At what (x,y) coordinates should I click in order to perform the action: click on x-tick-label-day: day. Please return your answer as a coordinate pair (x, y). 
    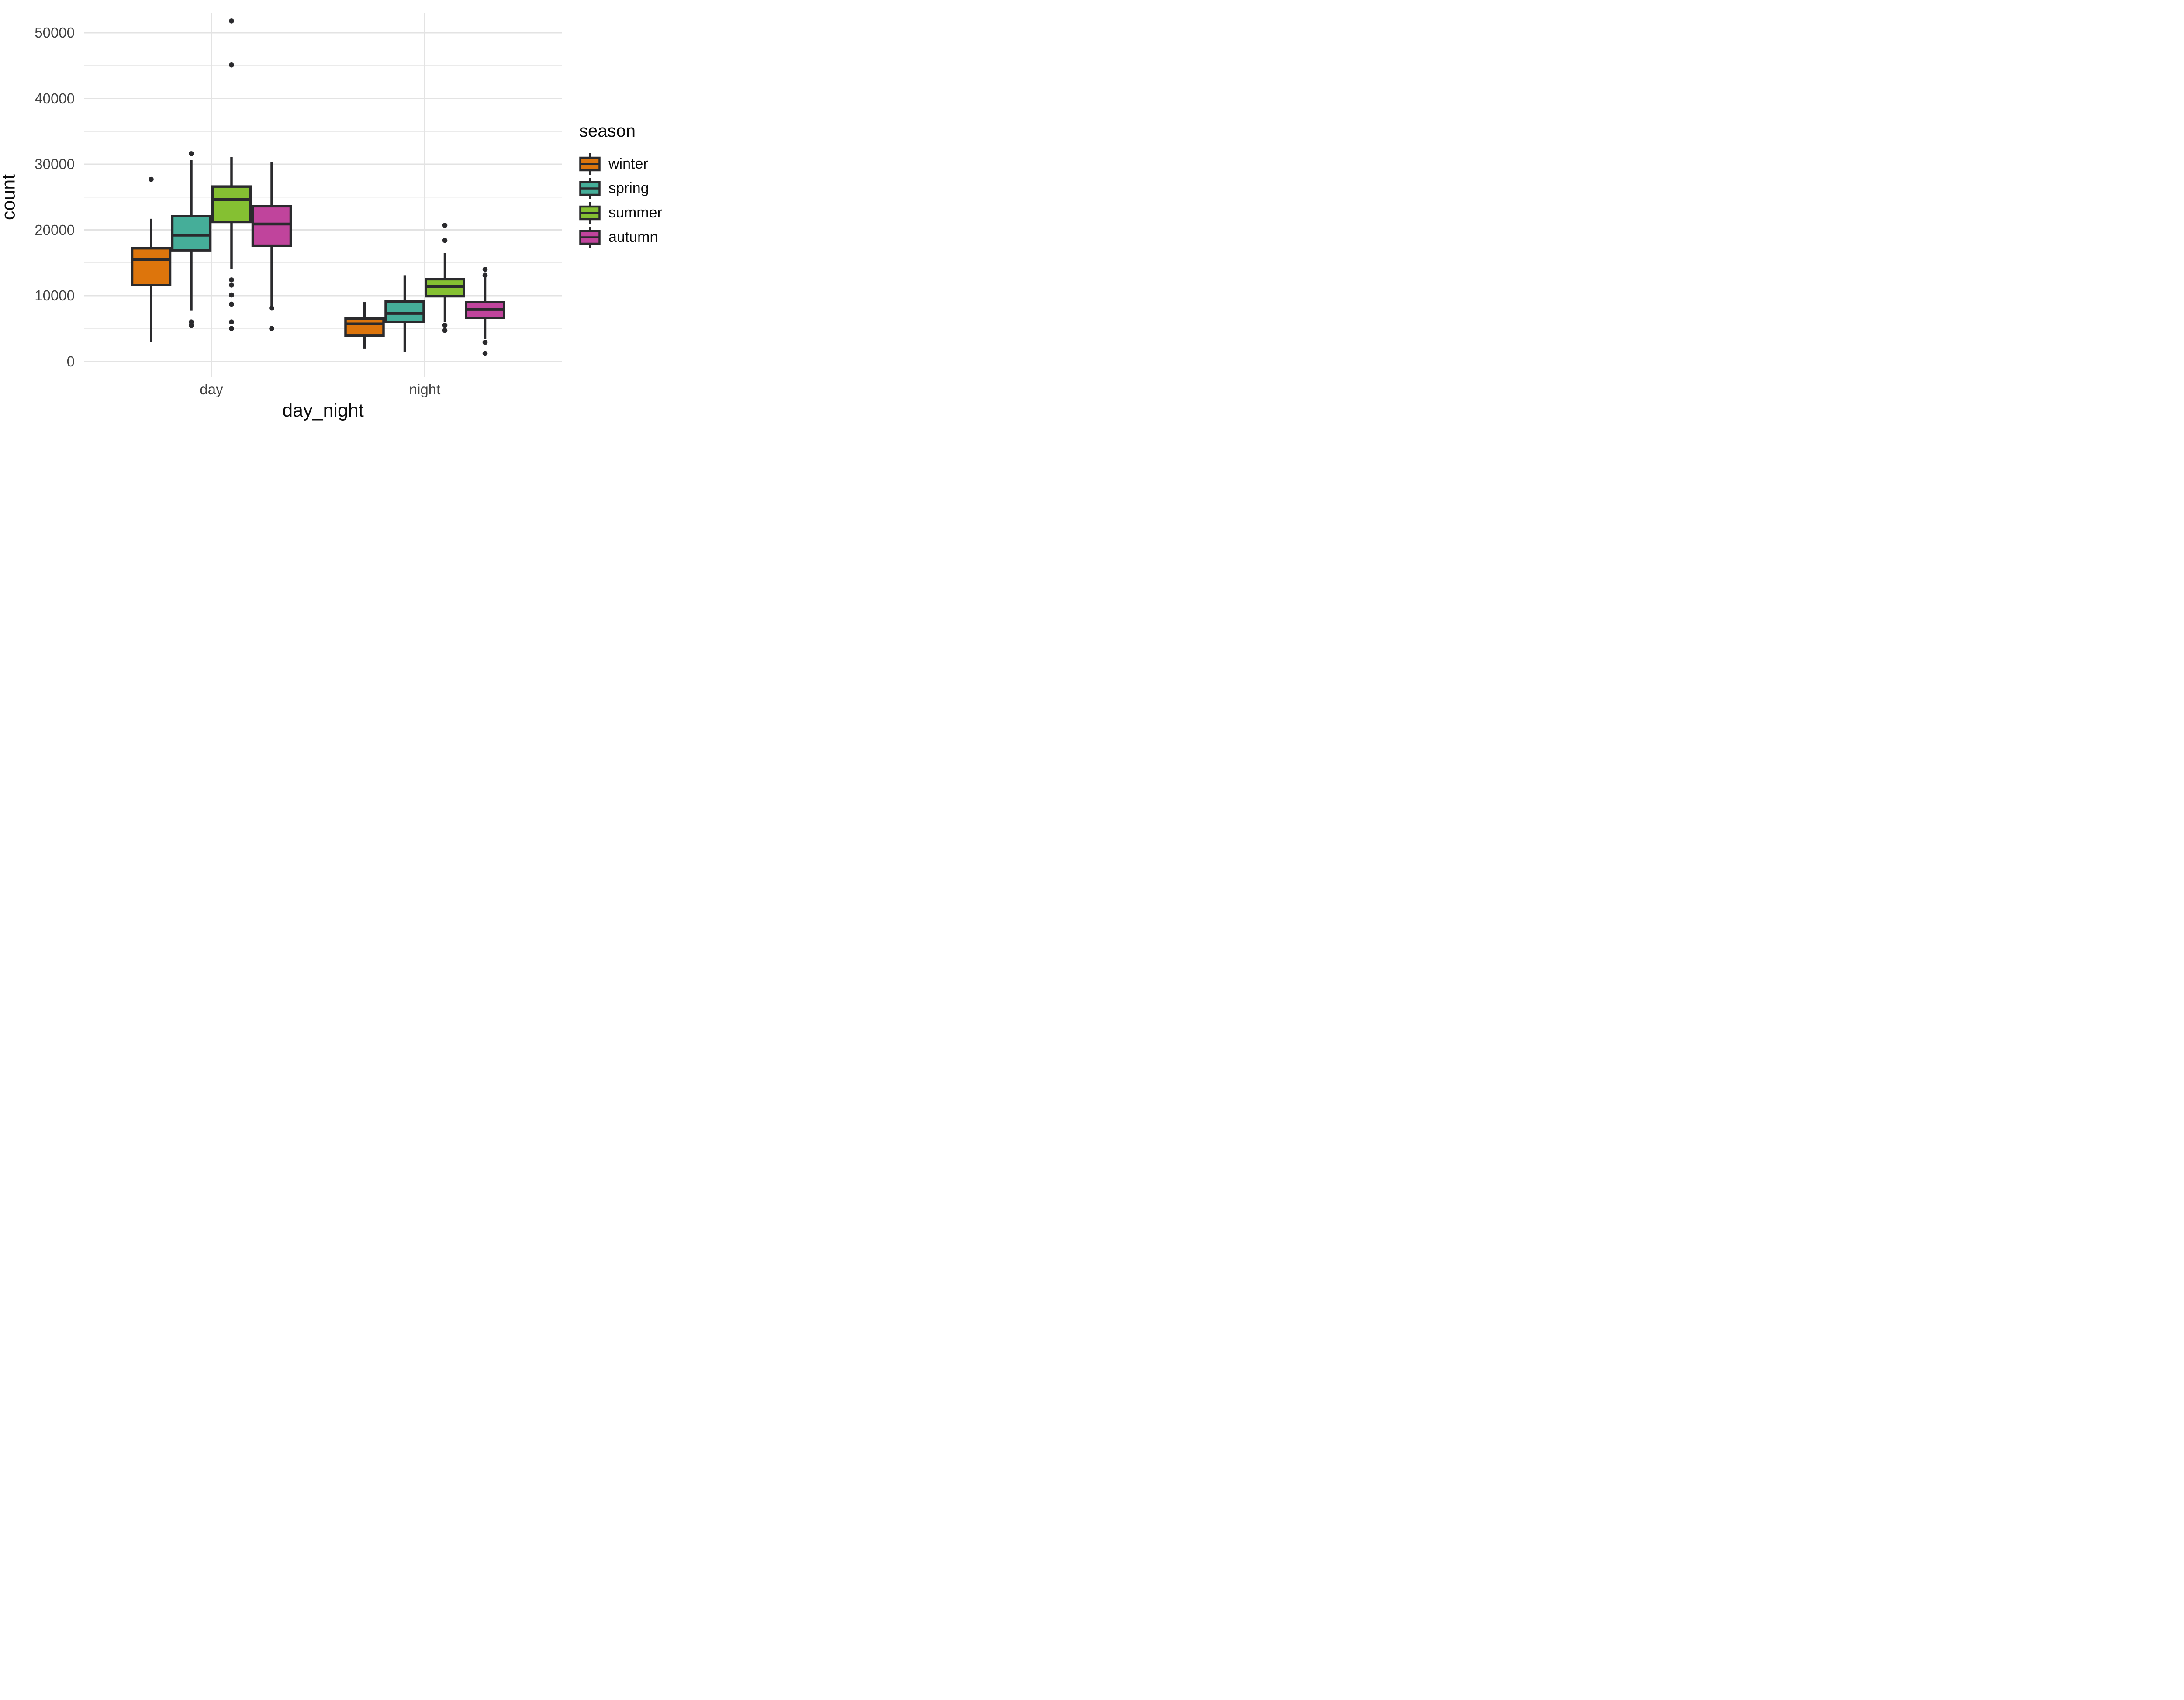
    Looking at the image, I should click on (211, 389).